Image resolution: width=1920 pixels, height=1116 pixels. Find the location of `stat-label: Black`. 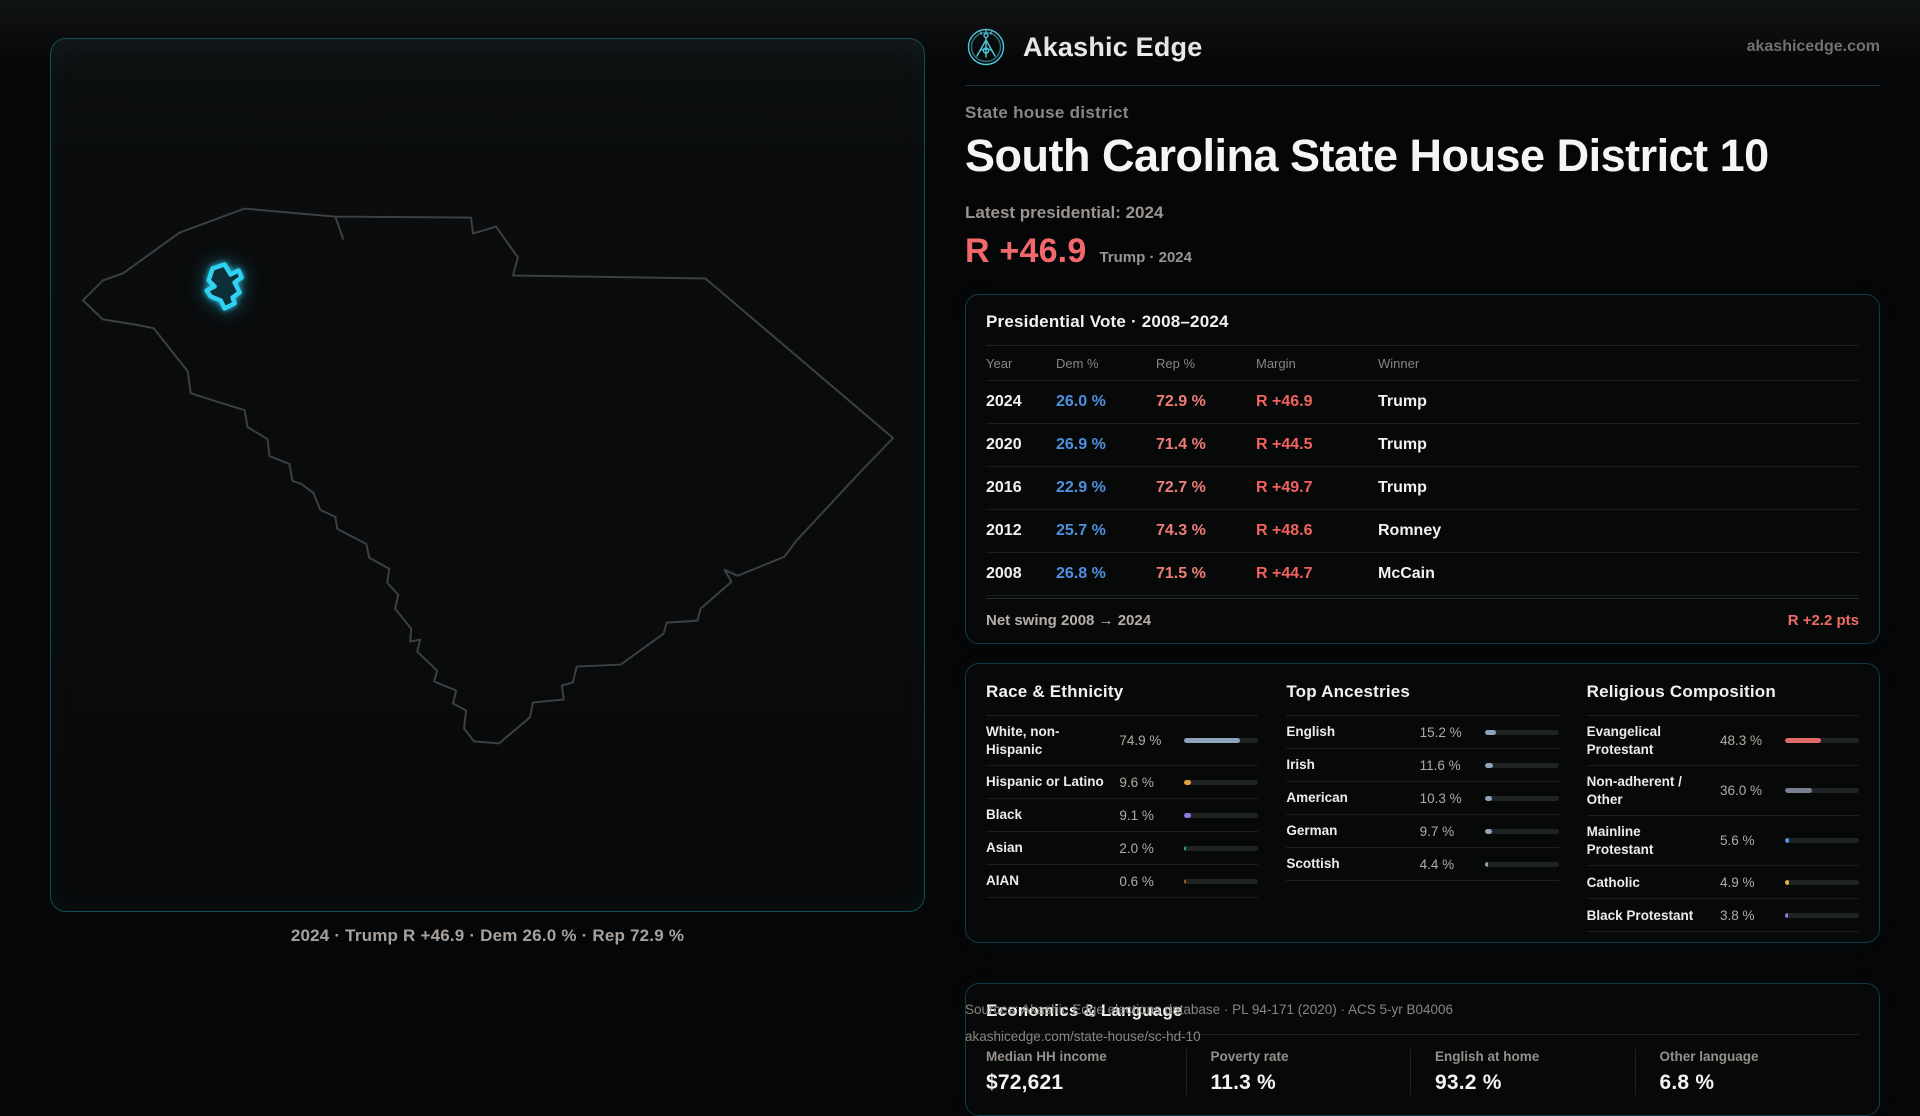

stat-label: Black is located at coordinates (1004, 815).